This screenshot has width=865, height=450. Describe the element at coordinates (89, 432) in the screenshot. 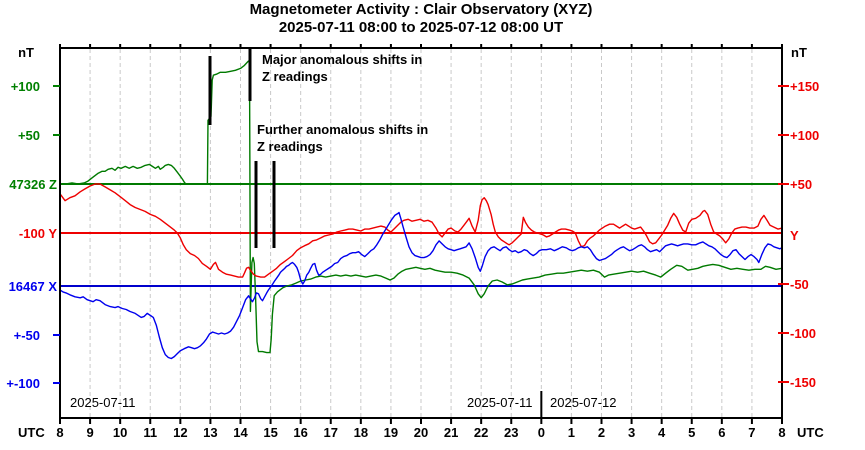

I see `hour-label: 9` at that location.